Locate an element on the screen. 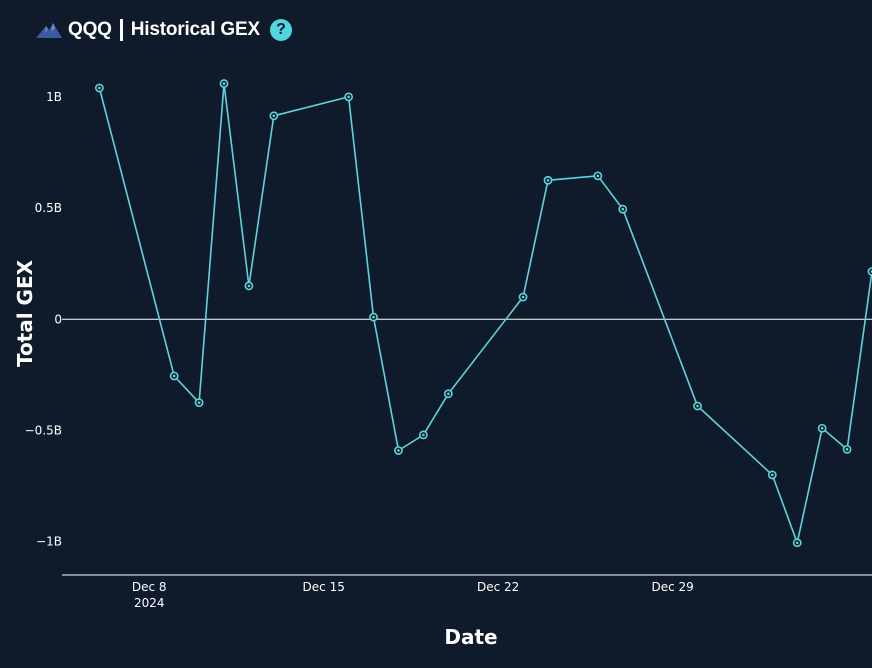 This screenshot has height=668, width=872. x-axis-ticks: Dec 8 2024 Dec 15 Dec 22 Dec 29 is located at coordinates (413, 595).